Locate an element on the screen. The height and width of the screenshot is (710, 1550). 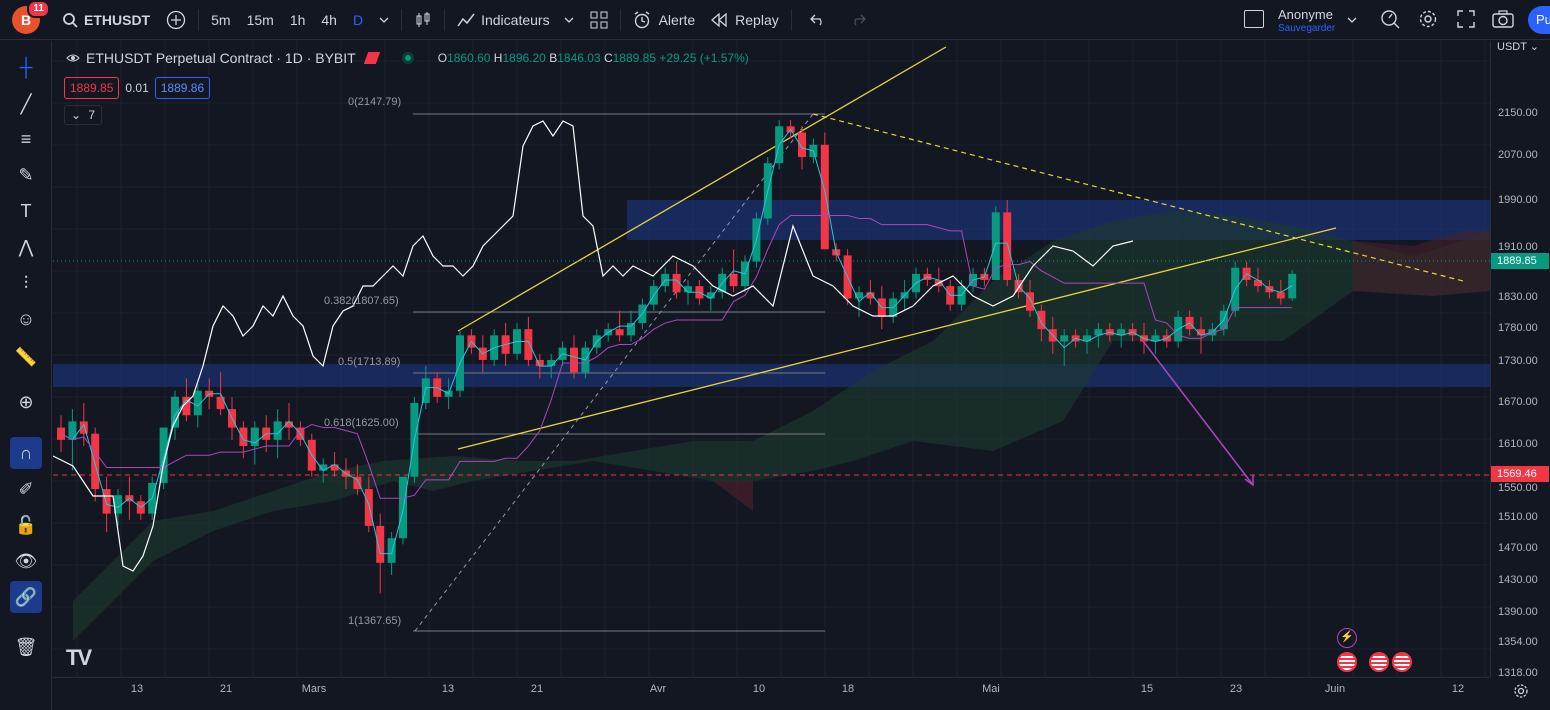
symbol-name: ETHUSDT is located at coordinates (117, 19).